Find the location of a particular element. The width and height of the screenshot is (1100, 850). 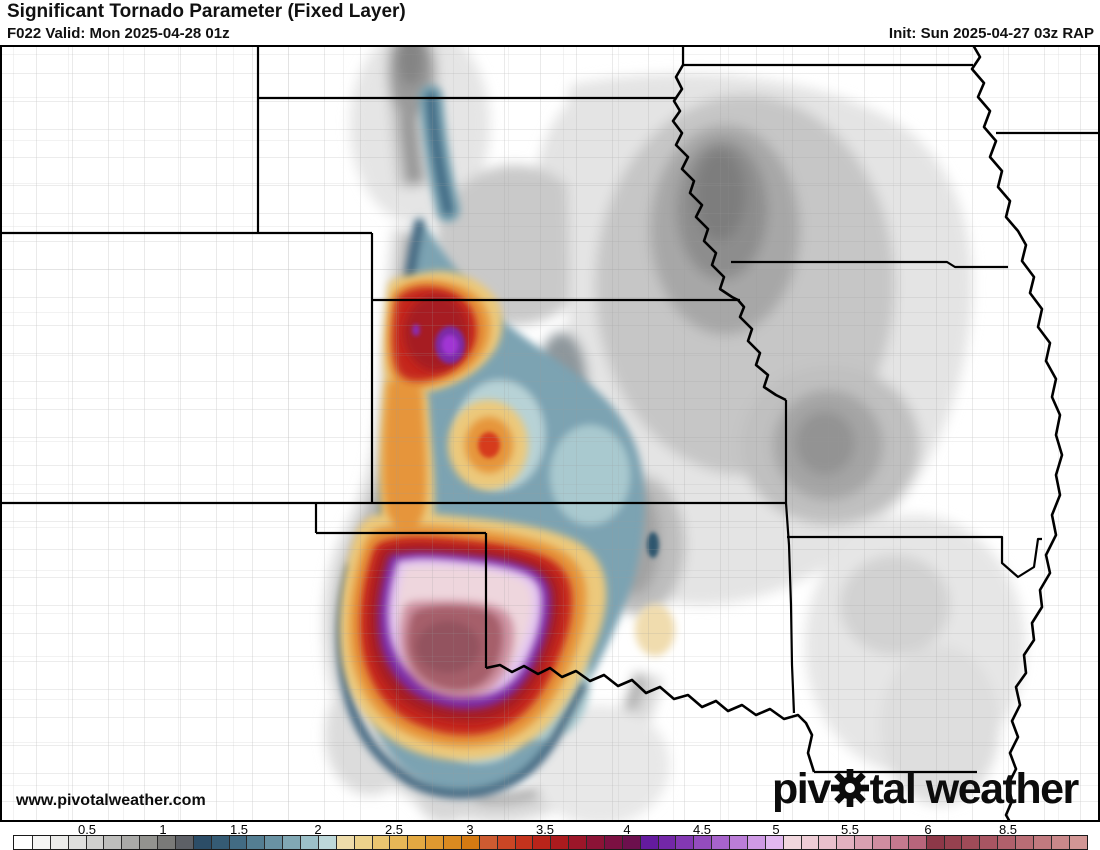

pivotal-weather-logo: piv tal weather is located at coordinates (926, 789).